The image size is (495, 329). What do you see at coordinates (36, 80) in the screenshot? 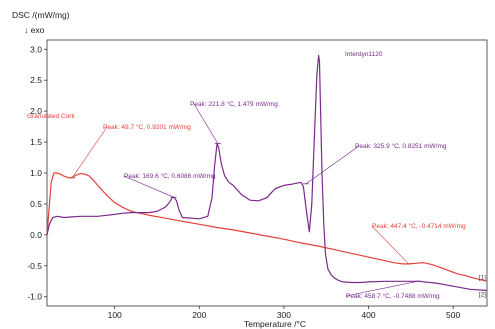
I see `y-tick-label: 2.5` at bounding box center [36, 80].